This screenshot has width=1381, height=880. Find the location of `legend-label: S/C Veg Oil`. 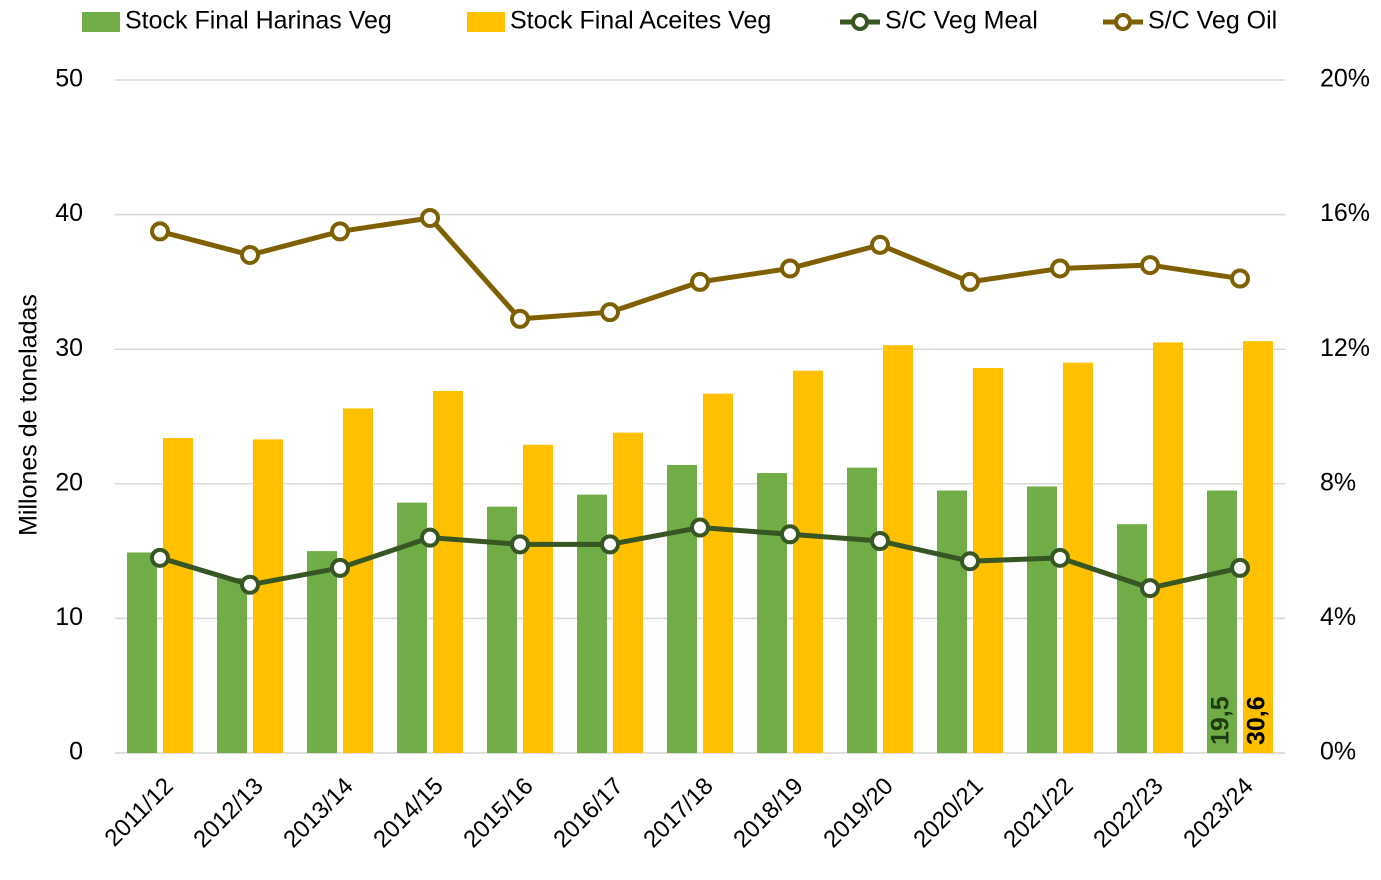

legend-label: S/C Veg Oil is located at coordinates (1212, 21).